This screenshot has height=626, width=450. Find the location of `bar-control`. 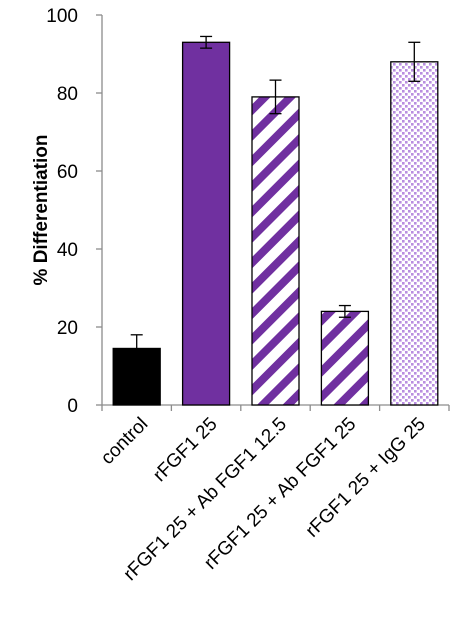

bar-control is located at coordinates (136, 376).